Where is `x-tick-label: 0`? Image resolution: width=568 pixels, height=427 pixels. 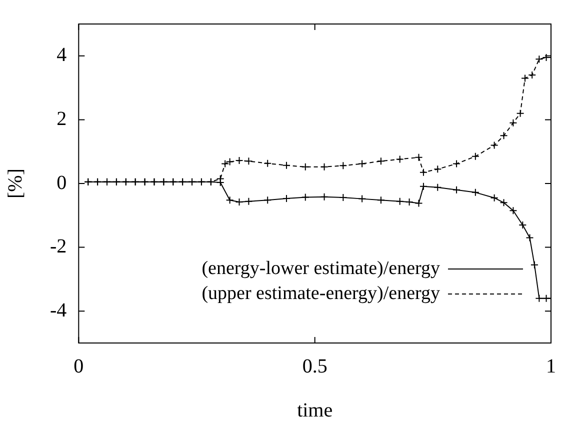 x-tick-label: 0 is located at coordinates (79, 366).